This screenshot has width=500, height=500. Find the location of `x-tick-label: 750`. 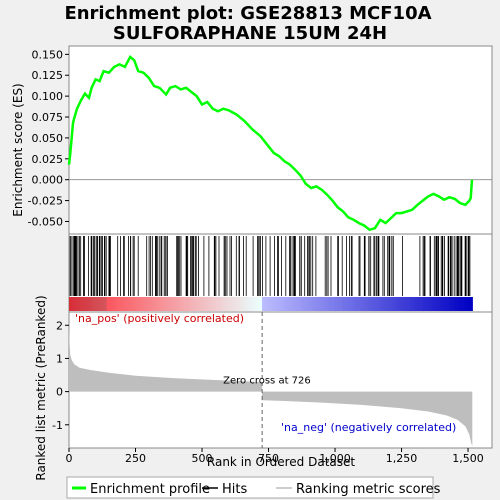

x-tick-label: 750 is located at coordinates (268, 458).